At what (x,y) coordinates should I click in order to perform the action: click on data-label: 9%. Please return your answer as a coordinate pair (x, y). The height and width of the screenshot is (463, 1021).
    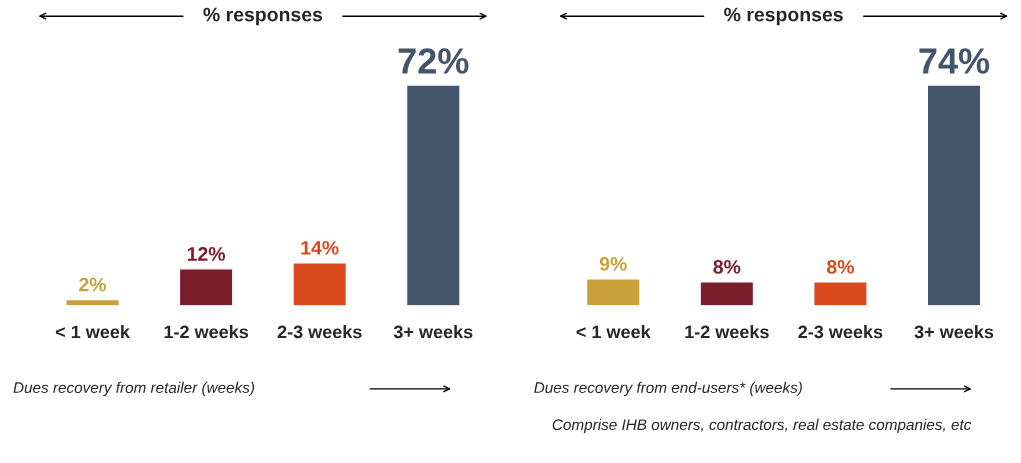
    Looking at the image, I should click on (613, 263).